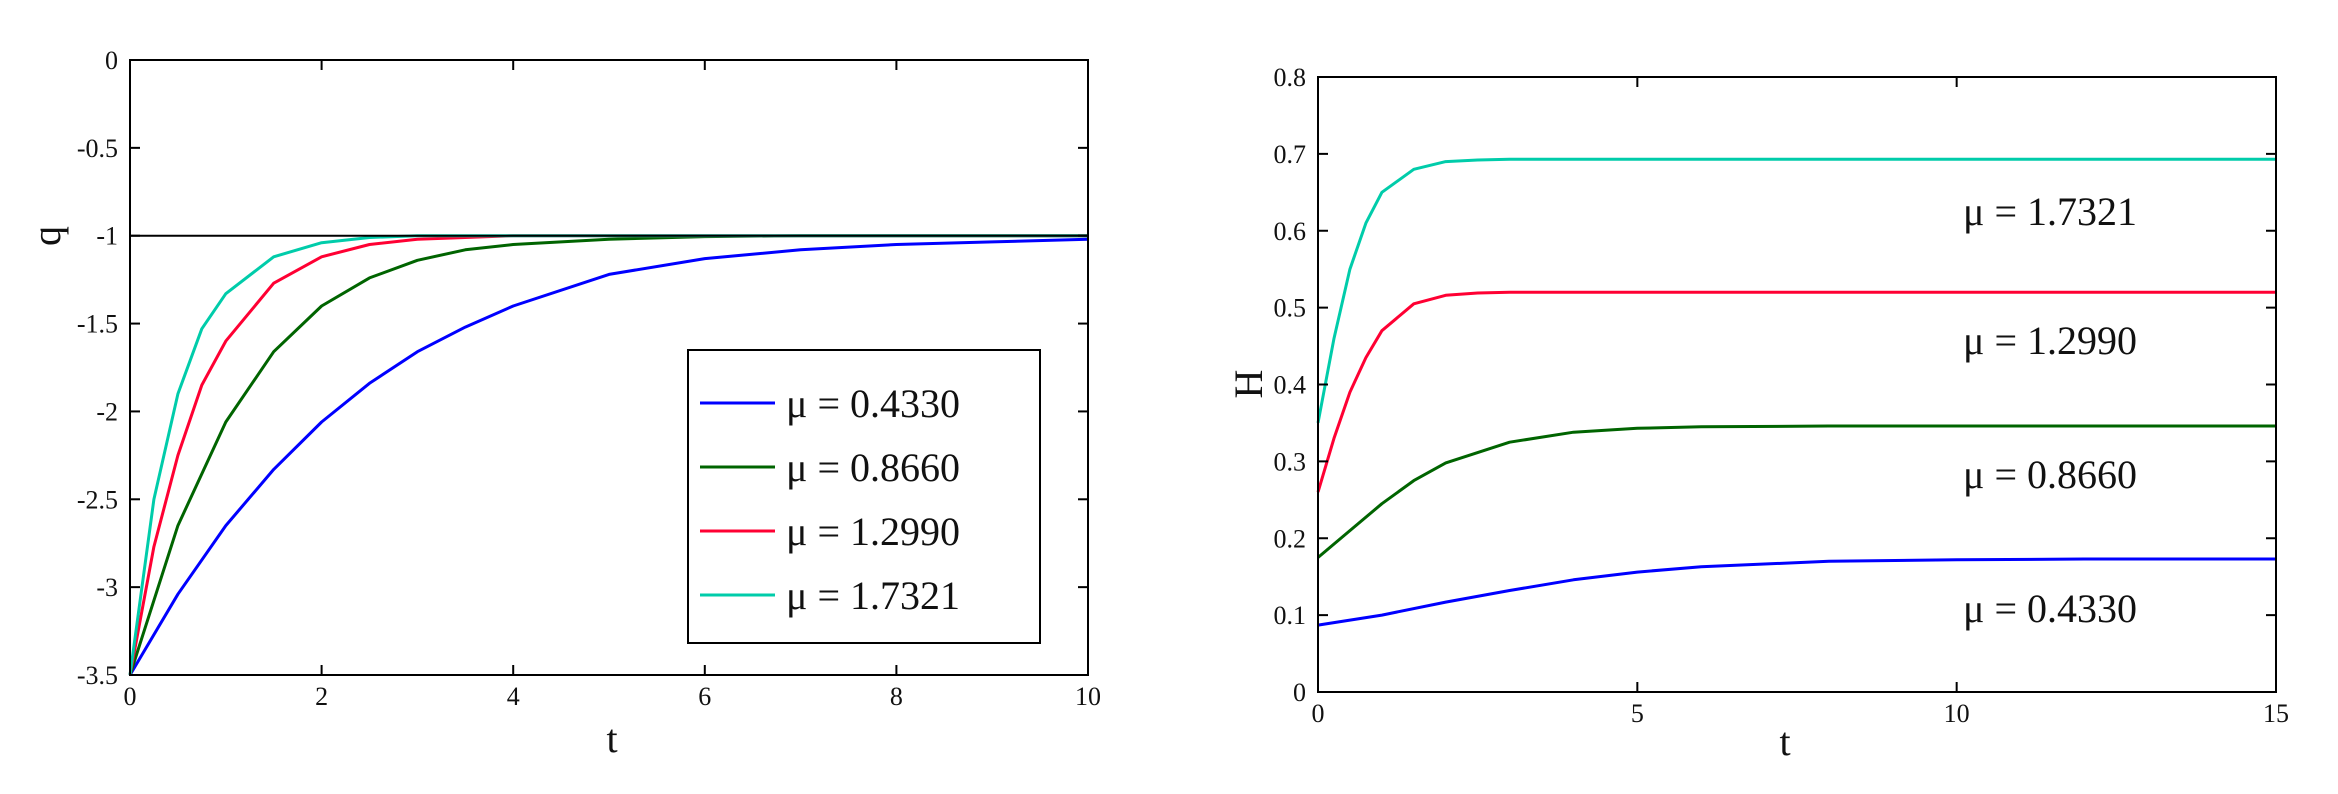  What do you see at coordinates (46, 236) in the screenshot?
I see `q-y-axis-label: q` at bounding box center [46, 236].